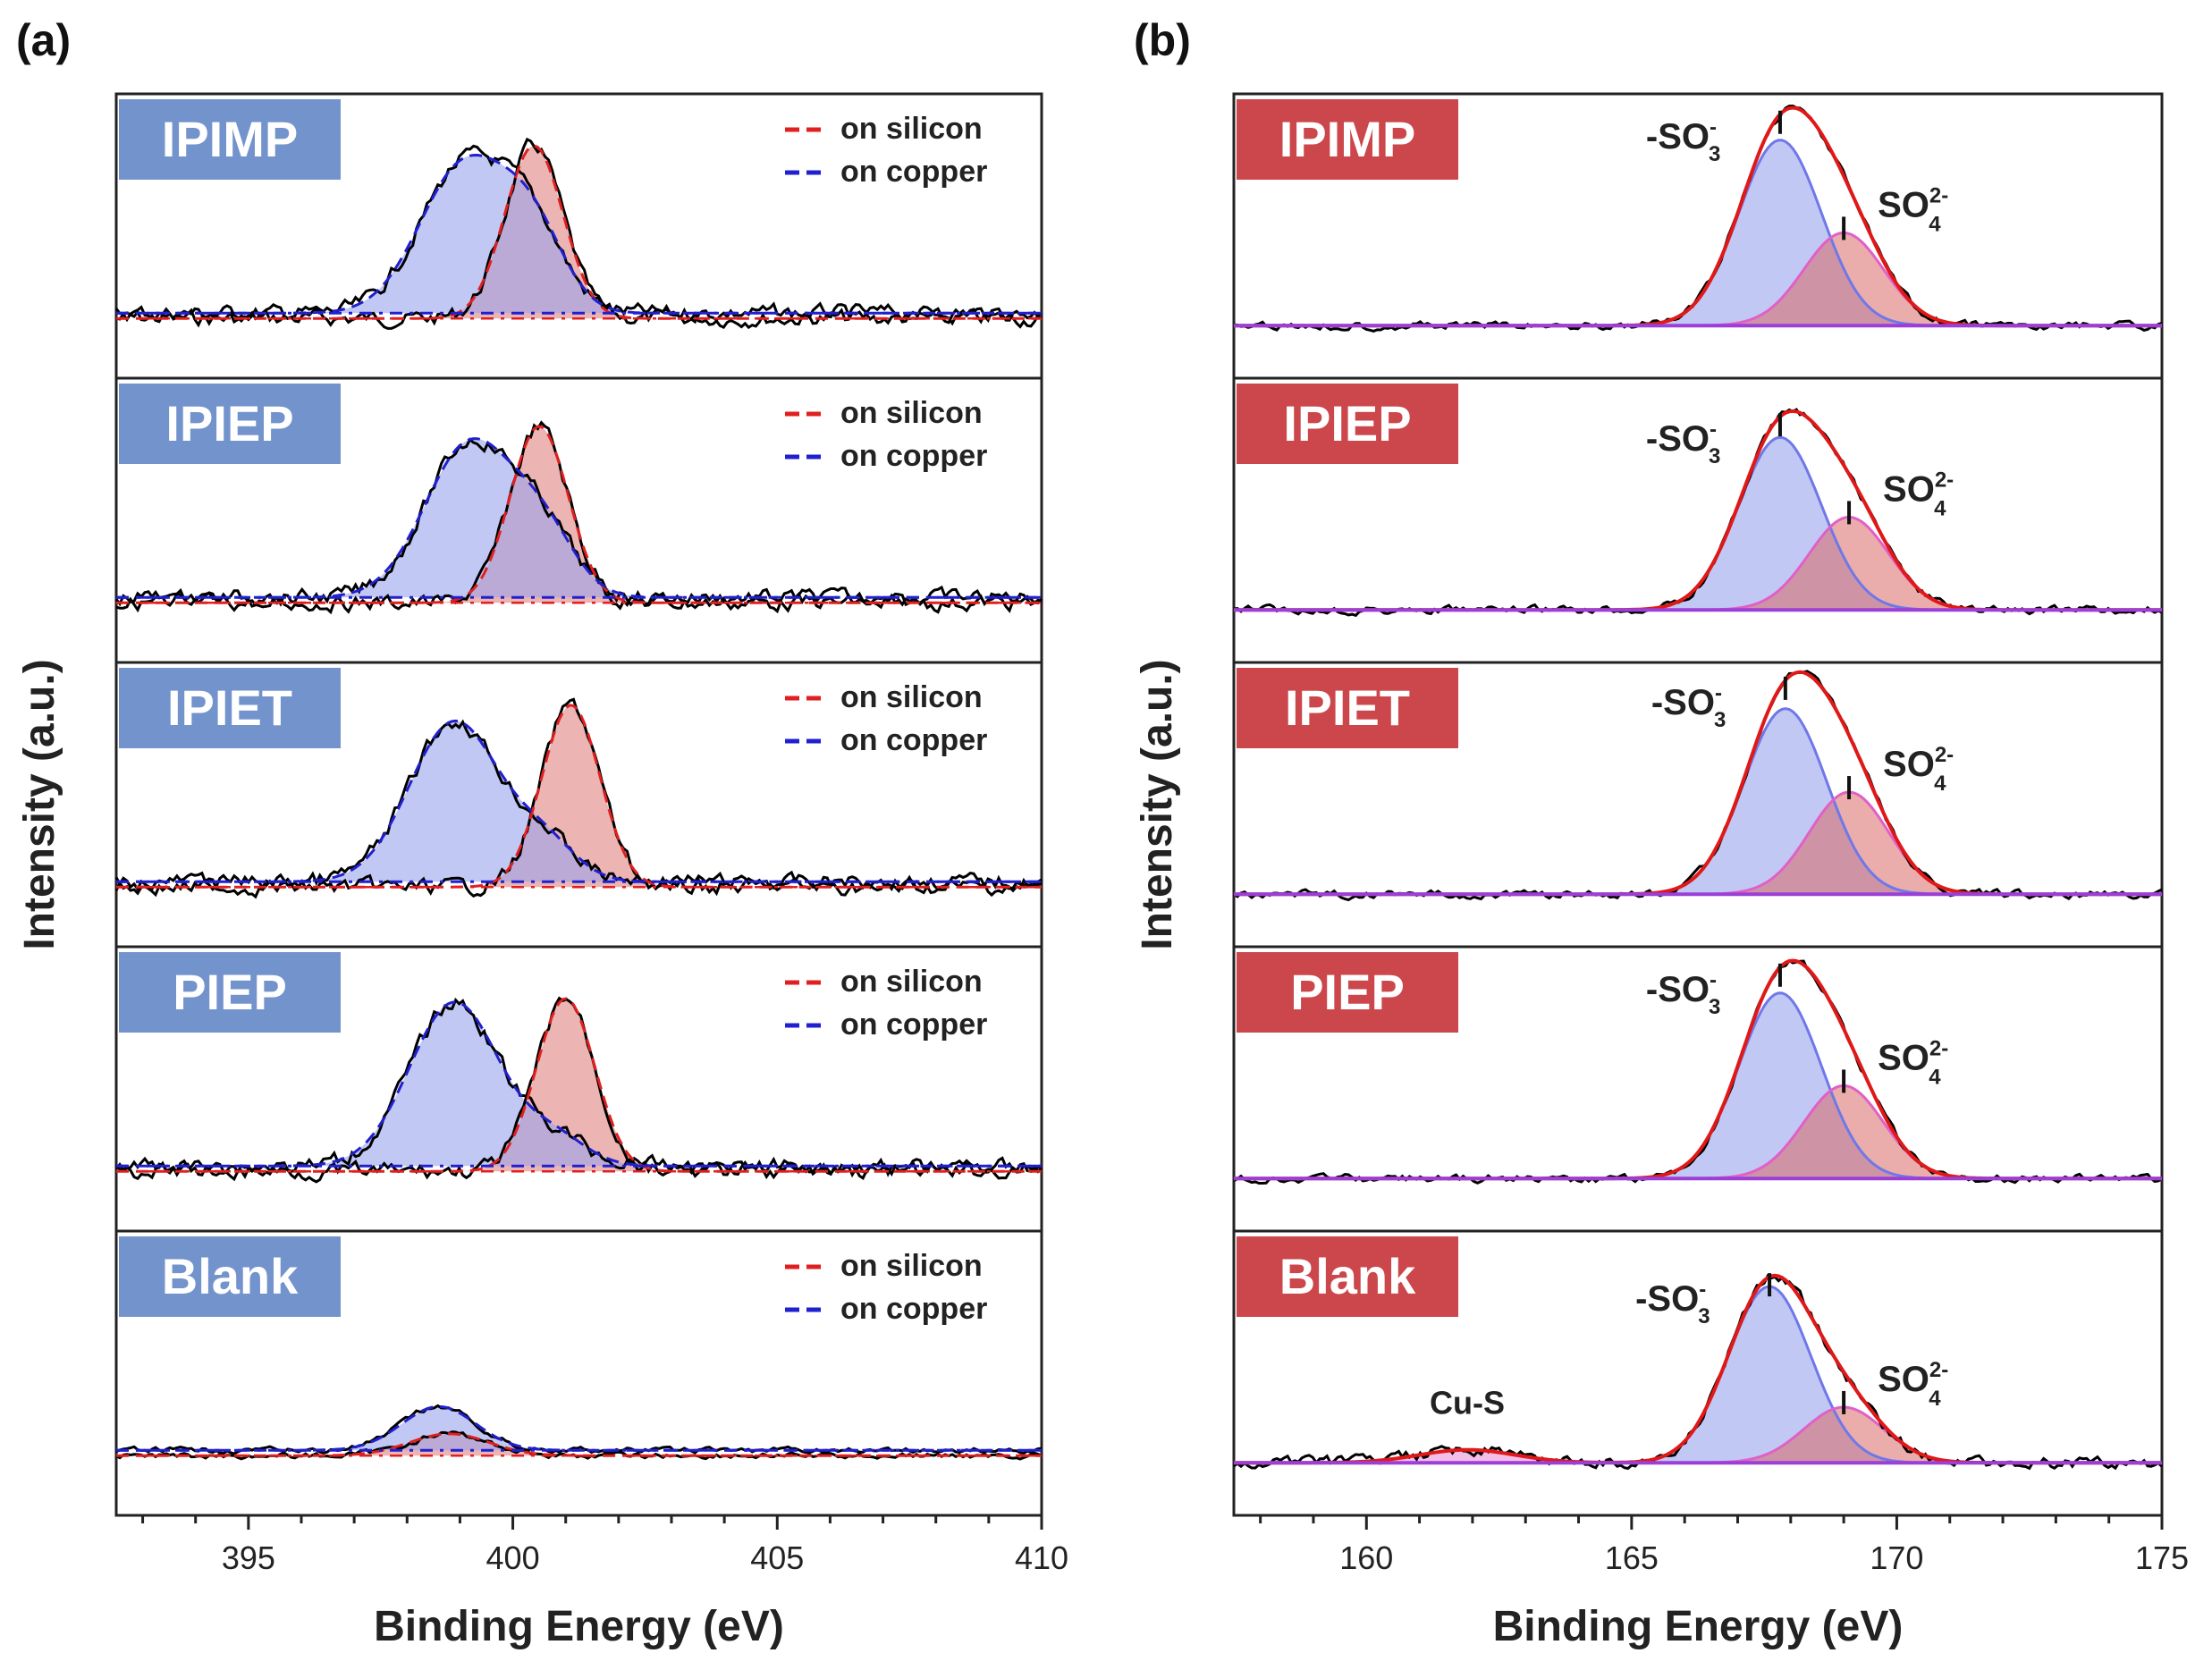 This screenshot has width=2212, height=1670. Describe the element at coordinates (1698, 218) in the screenshot. I see `panel-b-spectrum-ipimp: -SO-3 SO2-4` at that location.